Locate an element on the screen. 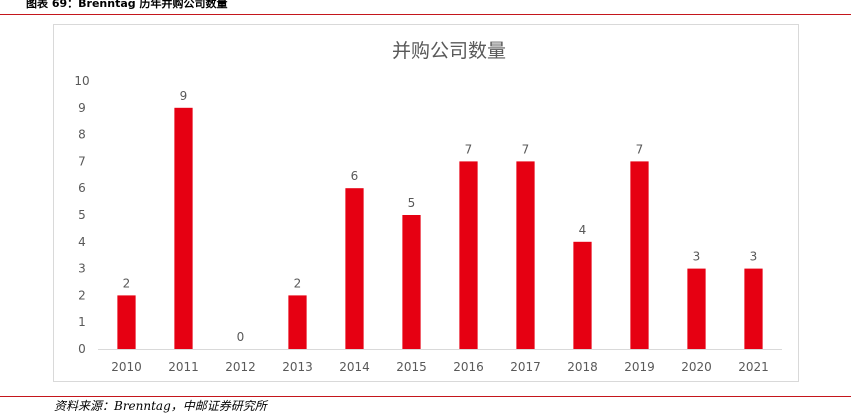  bar-2015 is located at coordinates (411, 282).